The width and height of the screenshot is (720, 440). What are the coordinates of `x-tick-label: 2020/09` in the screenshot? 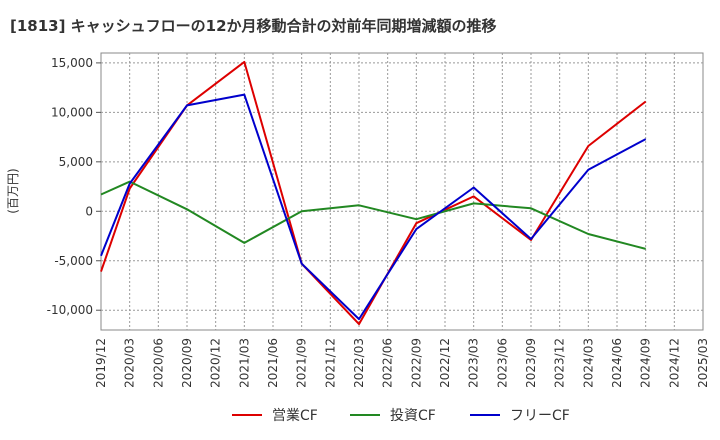 It's located at (187, 363).